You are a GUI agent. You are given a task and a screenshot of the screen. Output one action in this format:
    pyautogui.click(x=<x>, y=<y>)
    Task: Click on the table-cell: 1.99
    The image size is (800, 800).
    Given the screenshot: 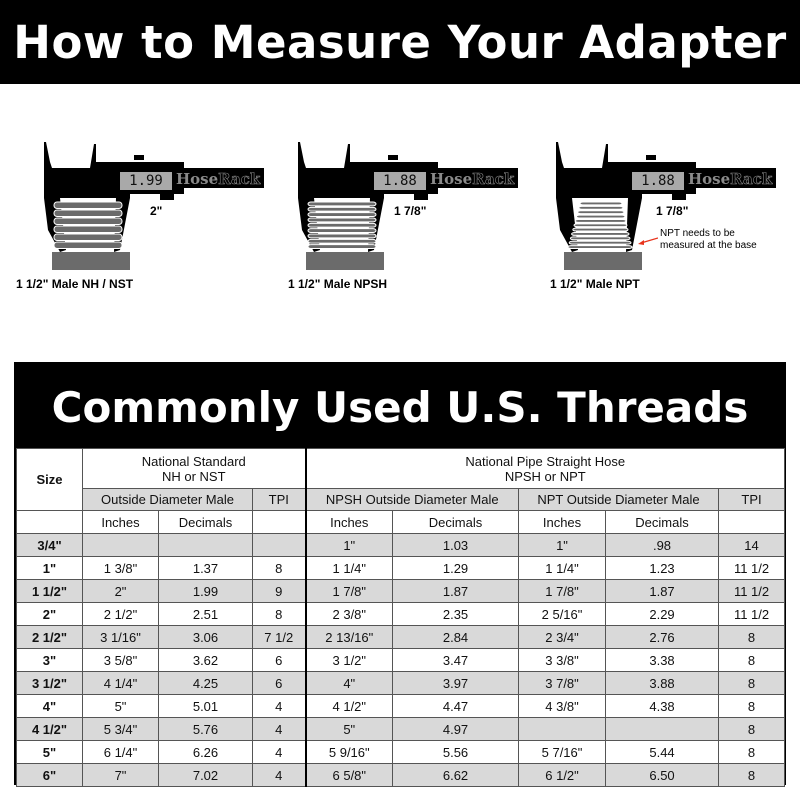 What is the action you would take?
    pyautogui.click(x=205, y=591)
    